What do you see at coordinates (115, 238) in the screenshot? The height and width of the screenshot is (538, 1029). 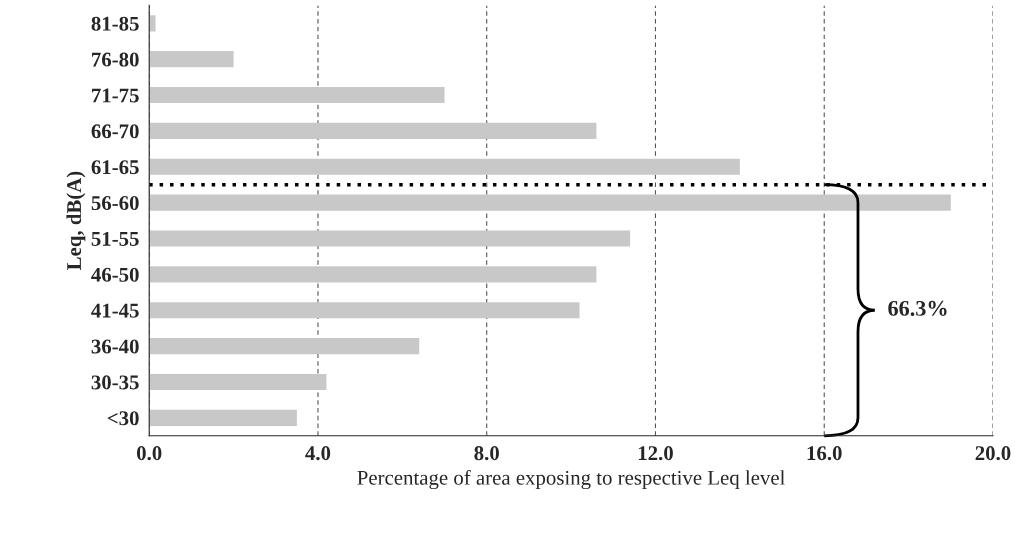 I see `y-tick-label: 51-55` at bounding box center [115, 238].